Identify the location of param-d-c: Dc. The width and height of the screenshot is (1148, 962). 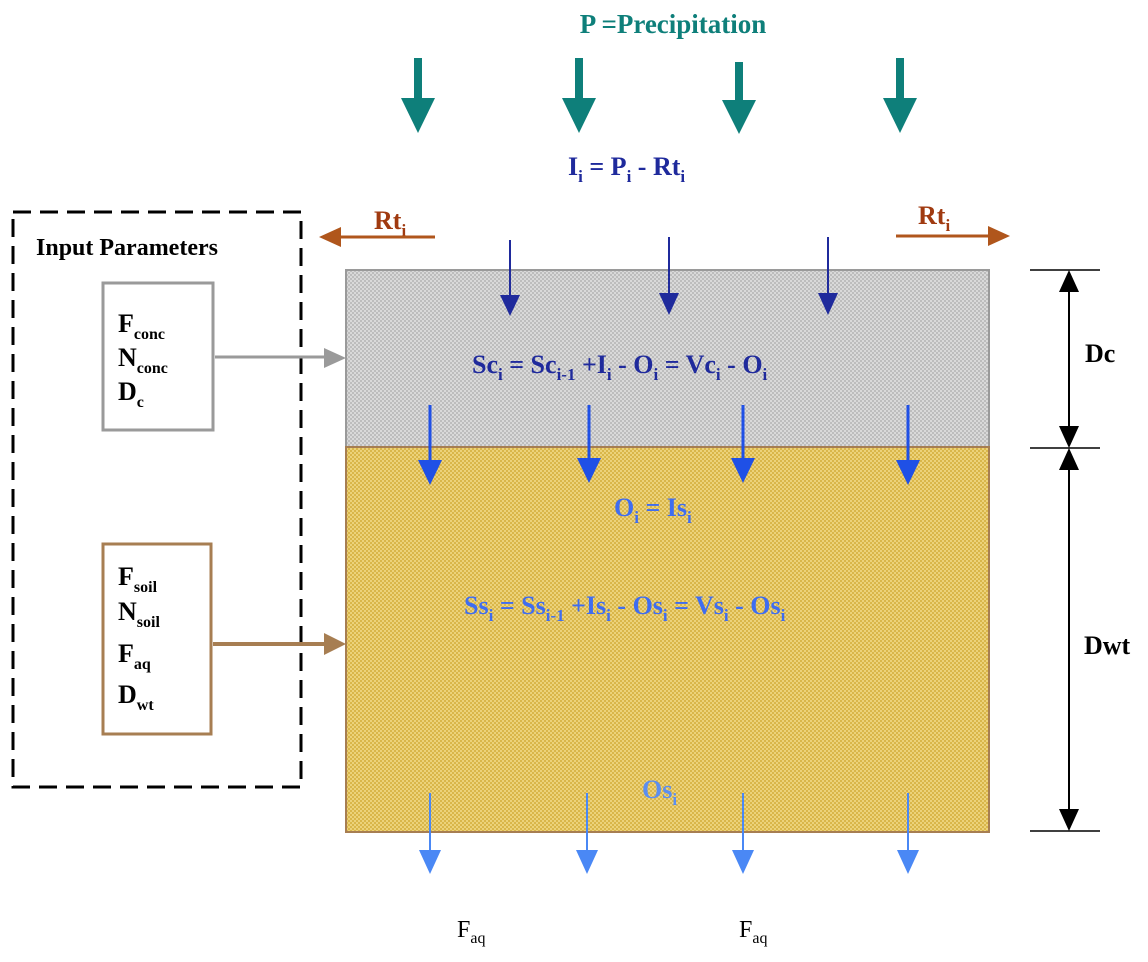
(131, 394).